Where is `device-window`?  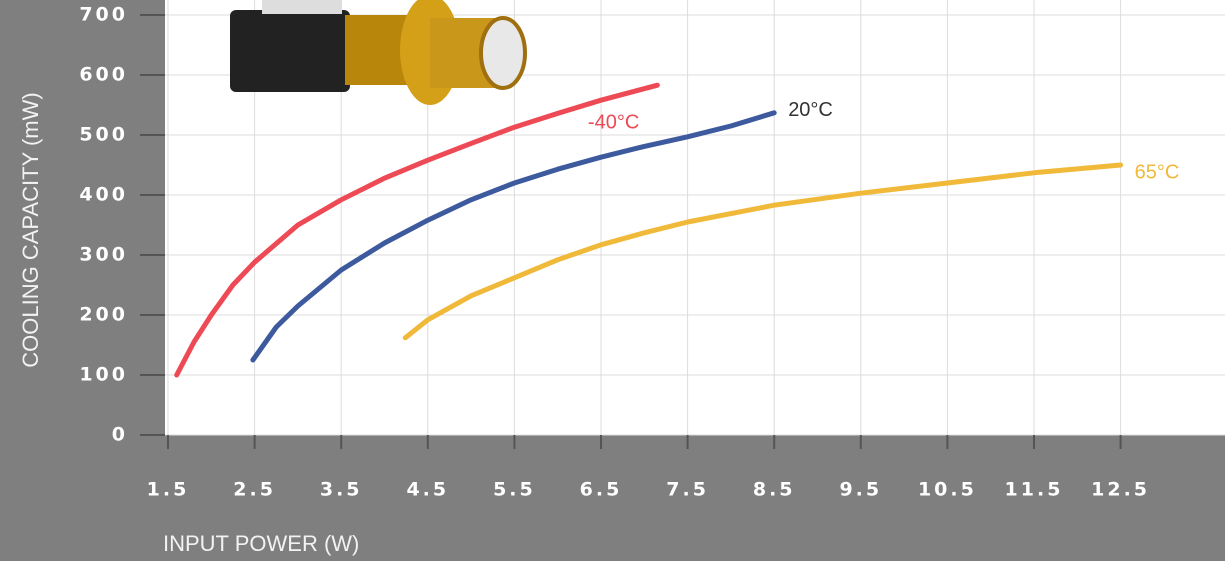
device-window is located at coordinates (503, 53).